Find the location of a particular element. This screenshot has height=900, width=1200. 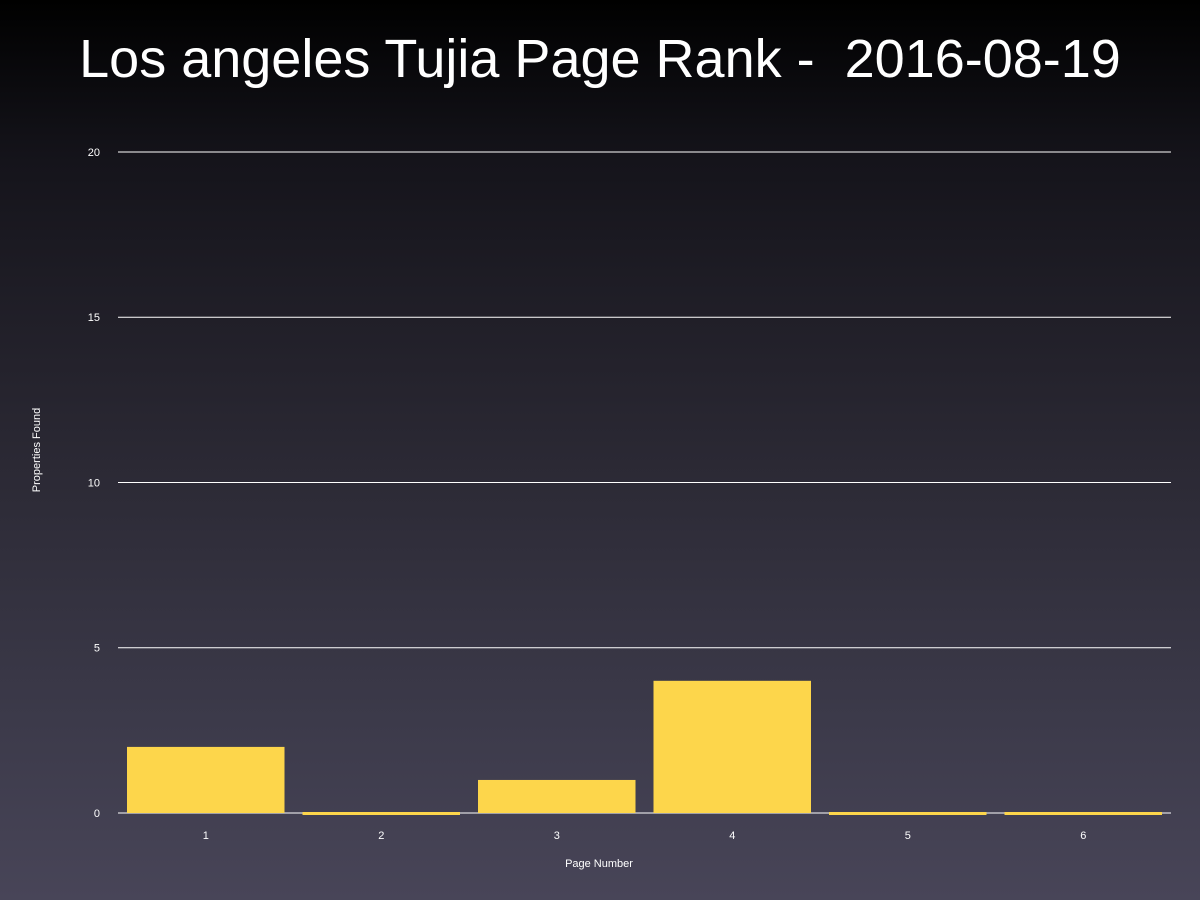

x-axis-ticks: 1 2 3 4 5 6 is located at coordinates (645, 836).